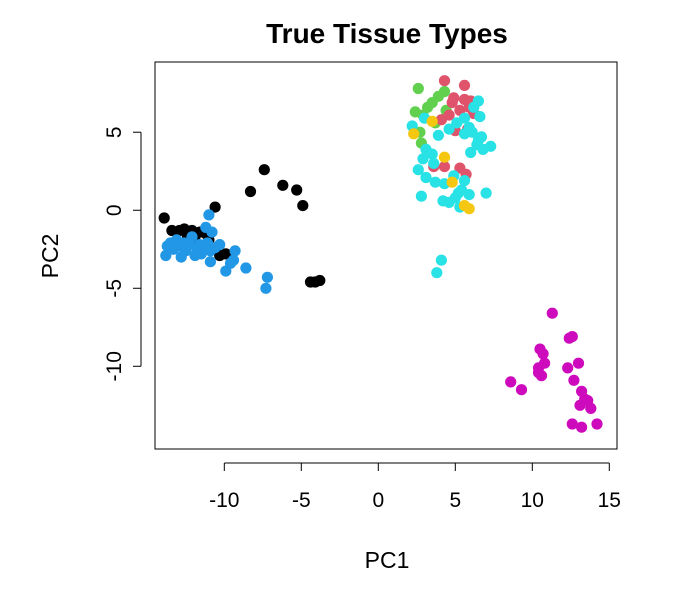 This screenshot has height=610, width=681. Describe the element at coordinates (122, 253) in the screenshot. I see `y-axis: -10 -5 0 5` at that location.